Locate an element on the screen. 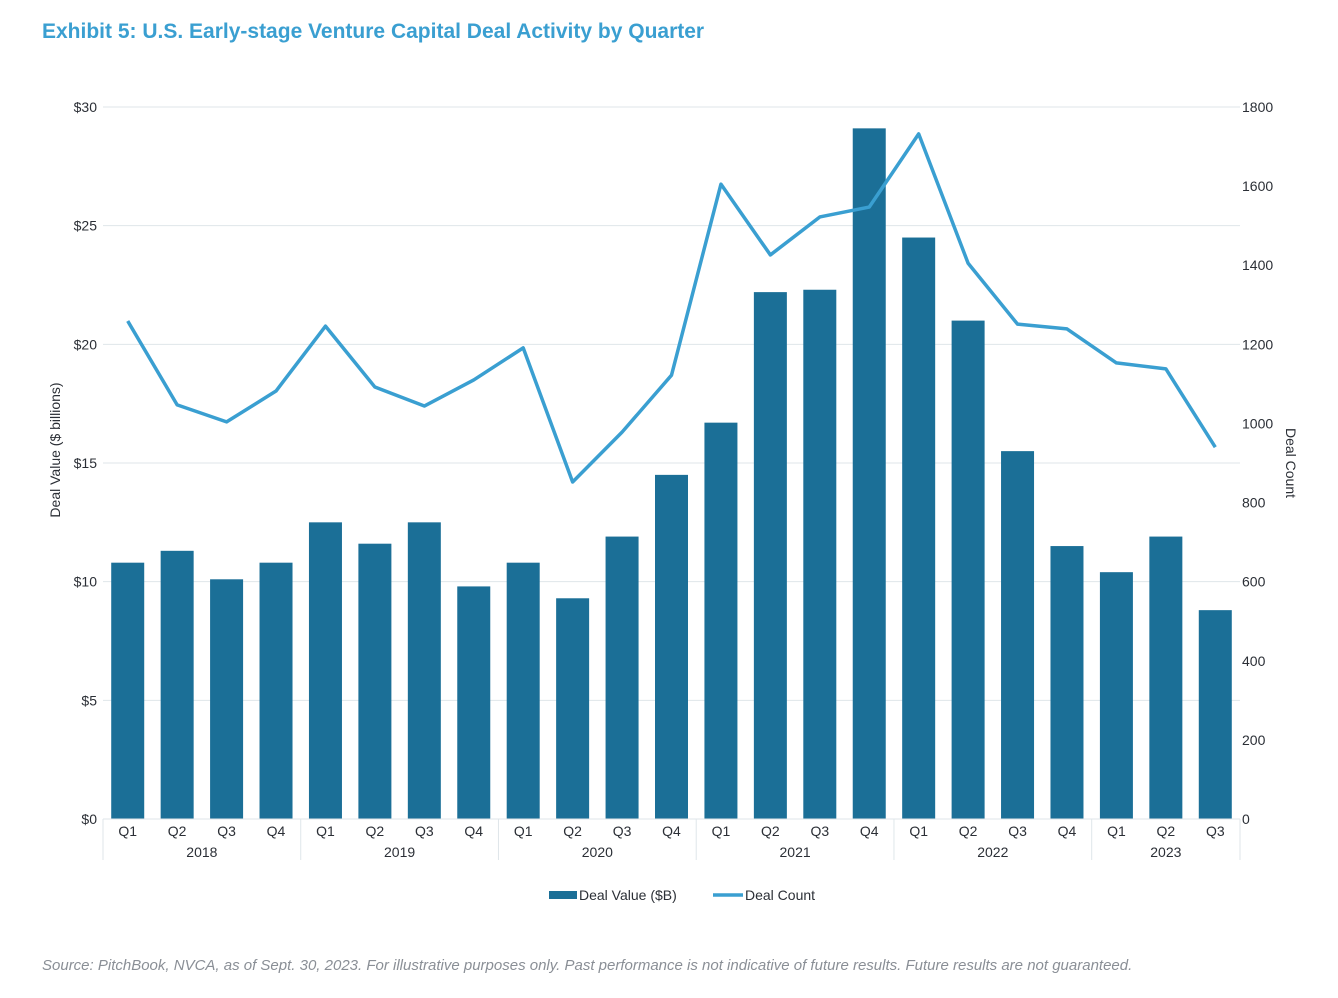 The width and height of the screenshot is (1338, 998). legend-label-deal-value: Deal Value ($B) is located at coordinates (628, 895).